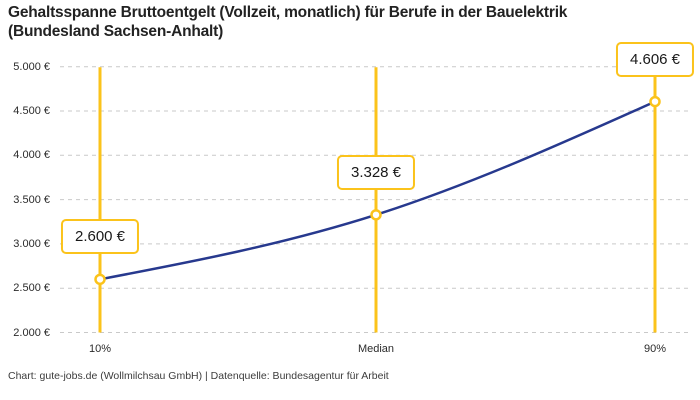 This screenshot has width=700, height=400. What do you see at coordinates (376, 349) in the screenshot?
I see `x-tick-label: Median` at bounding box center [376, 349].